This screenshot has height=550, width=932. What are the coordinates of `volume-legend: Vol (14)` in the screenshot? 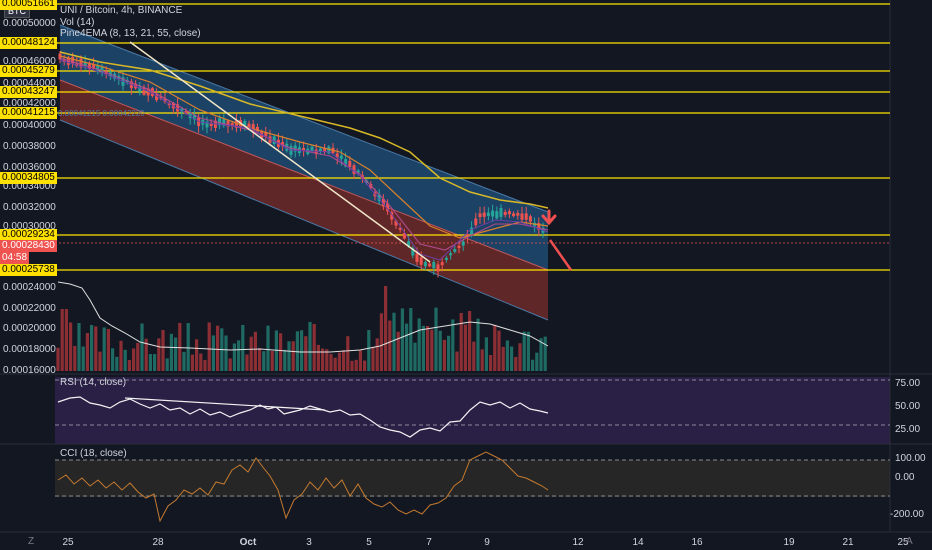 It's located at (77, 22).